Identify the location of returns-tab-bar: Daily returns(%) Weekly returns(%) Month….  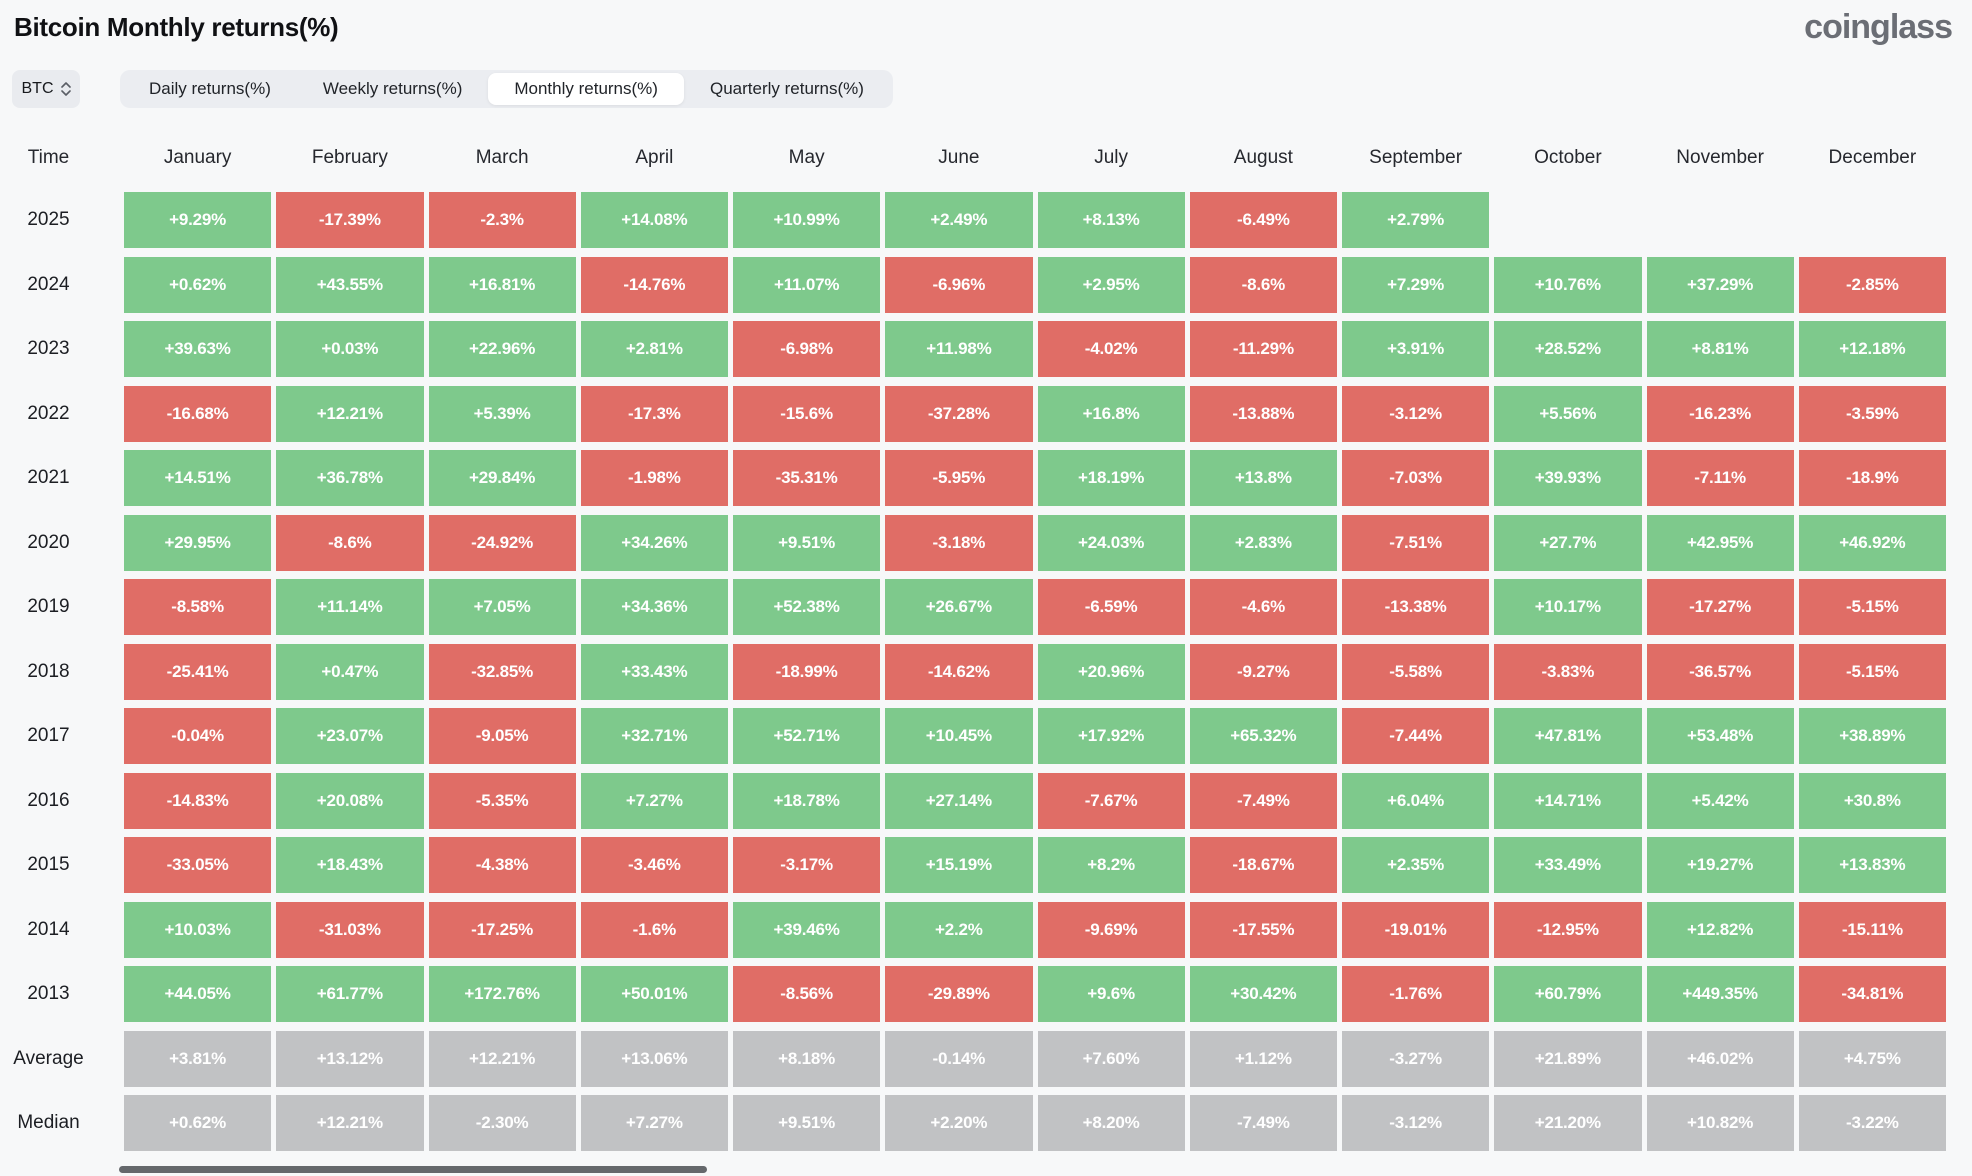
(506, 89).